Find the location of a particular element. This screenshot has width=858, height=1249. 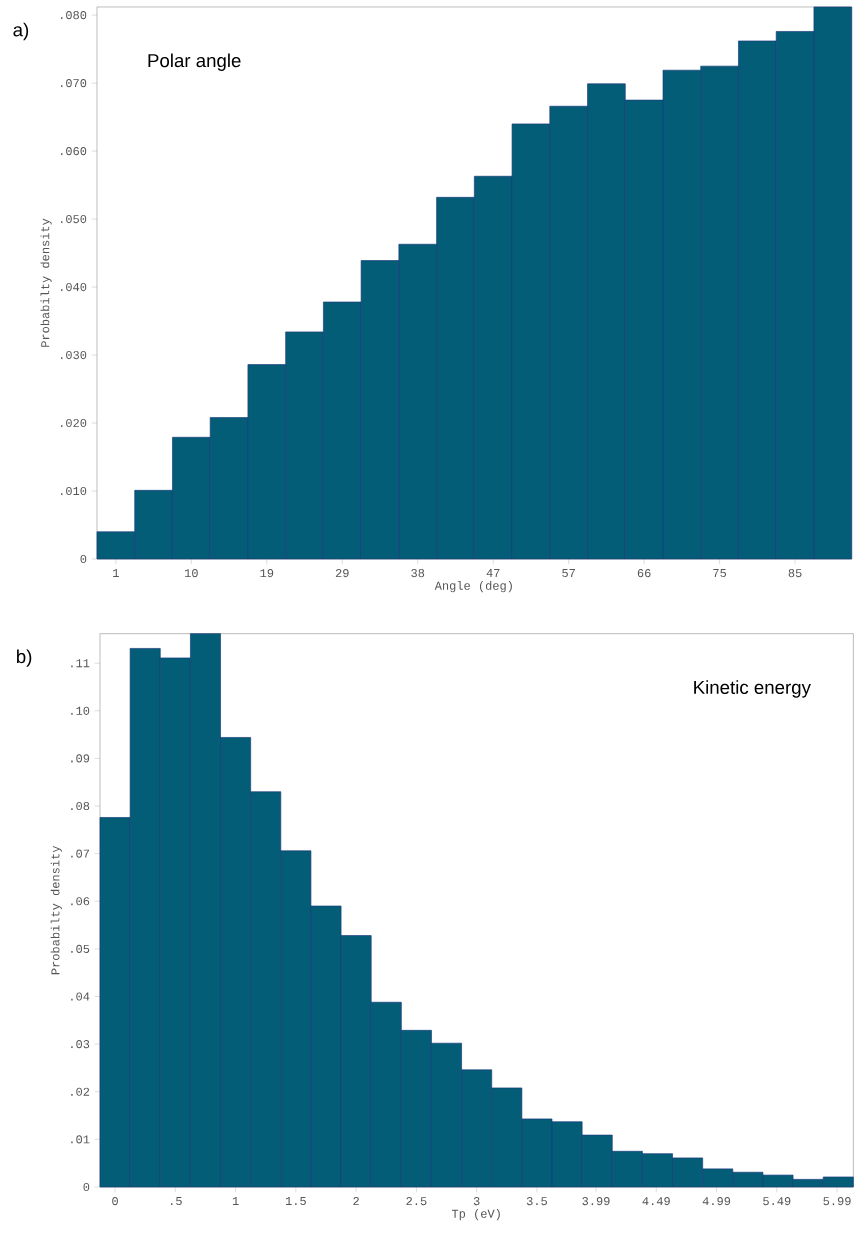

y-tick-label: .020 is located at coordinates (74, 423).